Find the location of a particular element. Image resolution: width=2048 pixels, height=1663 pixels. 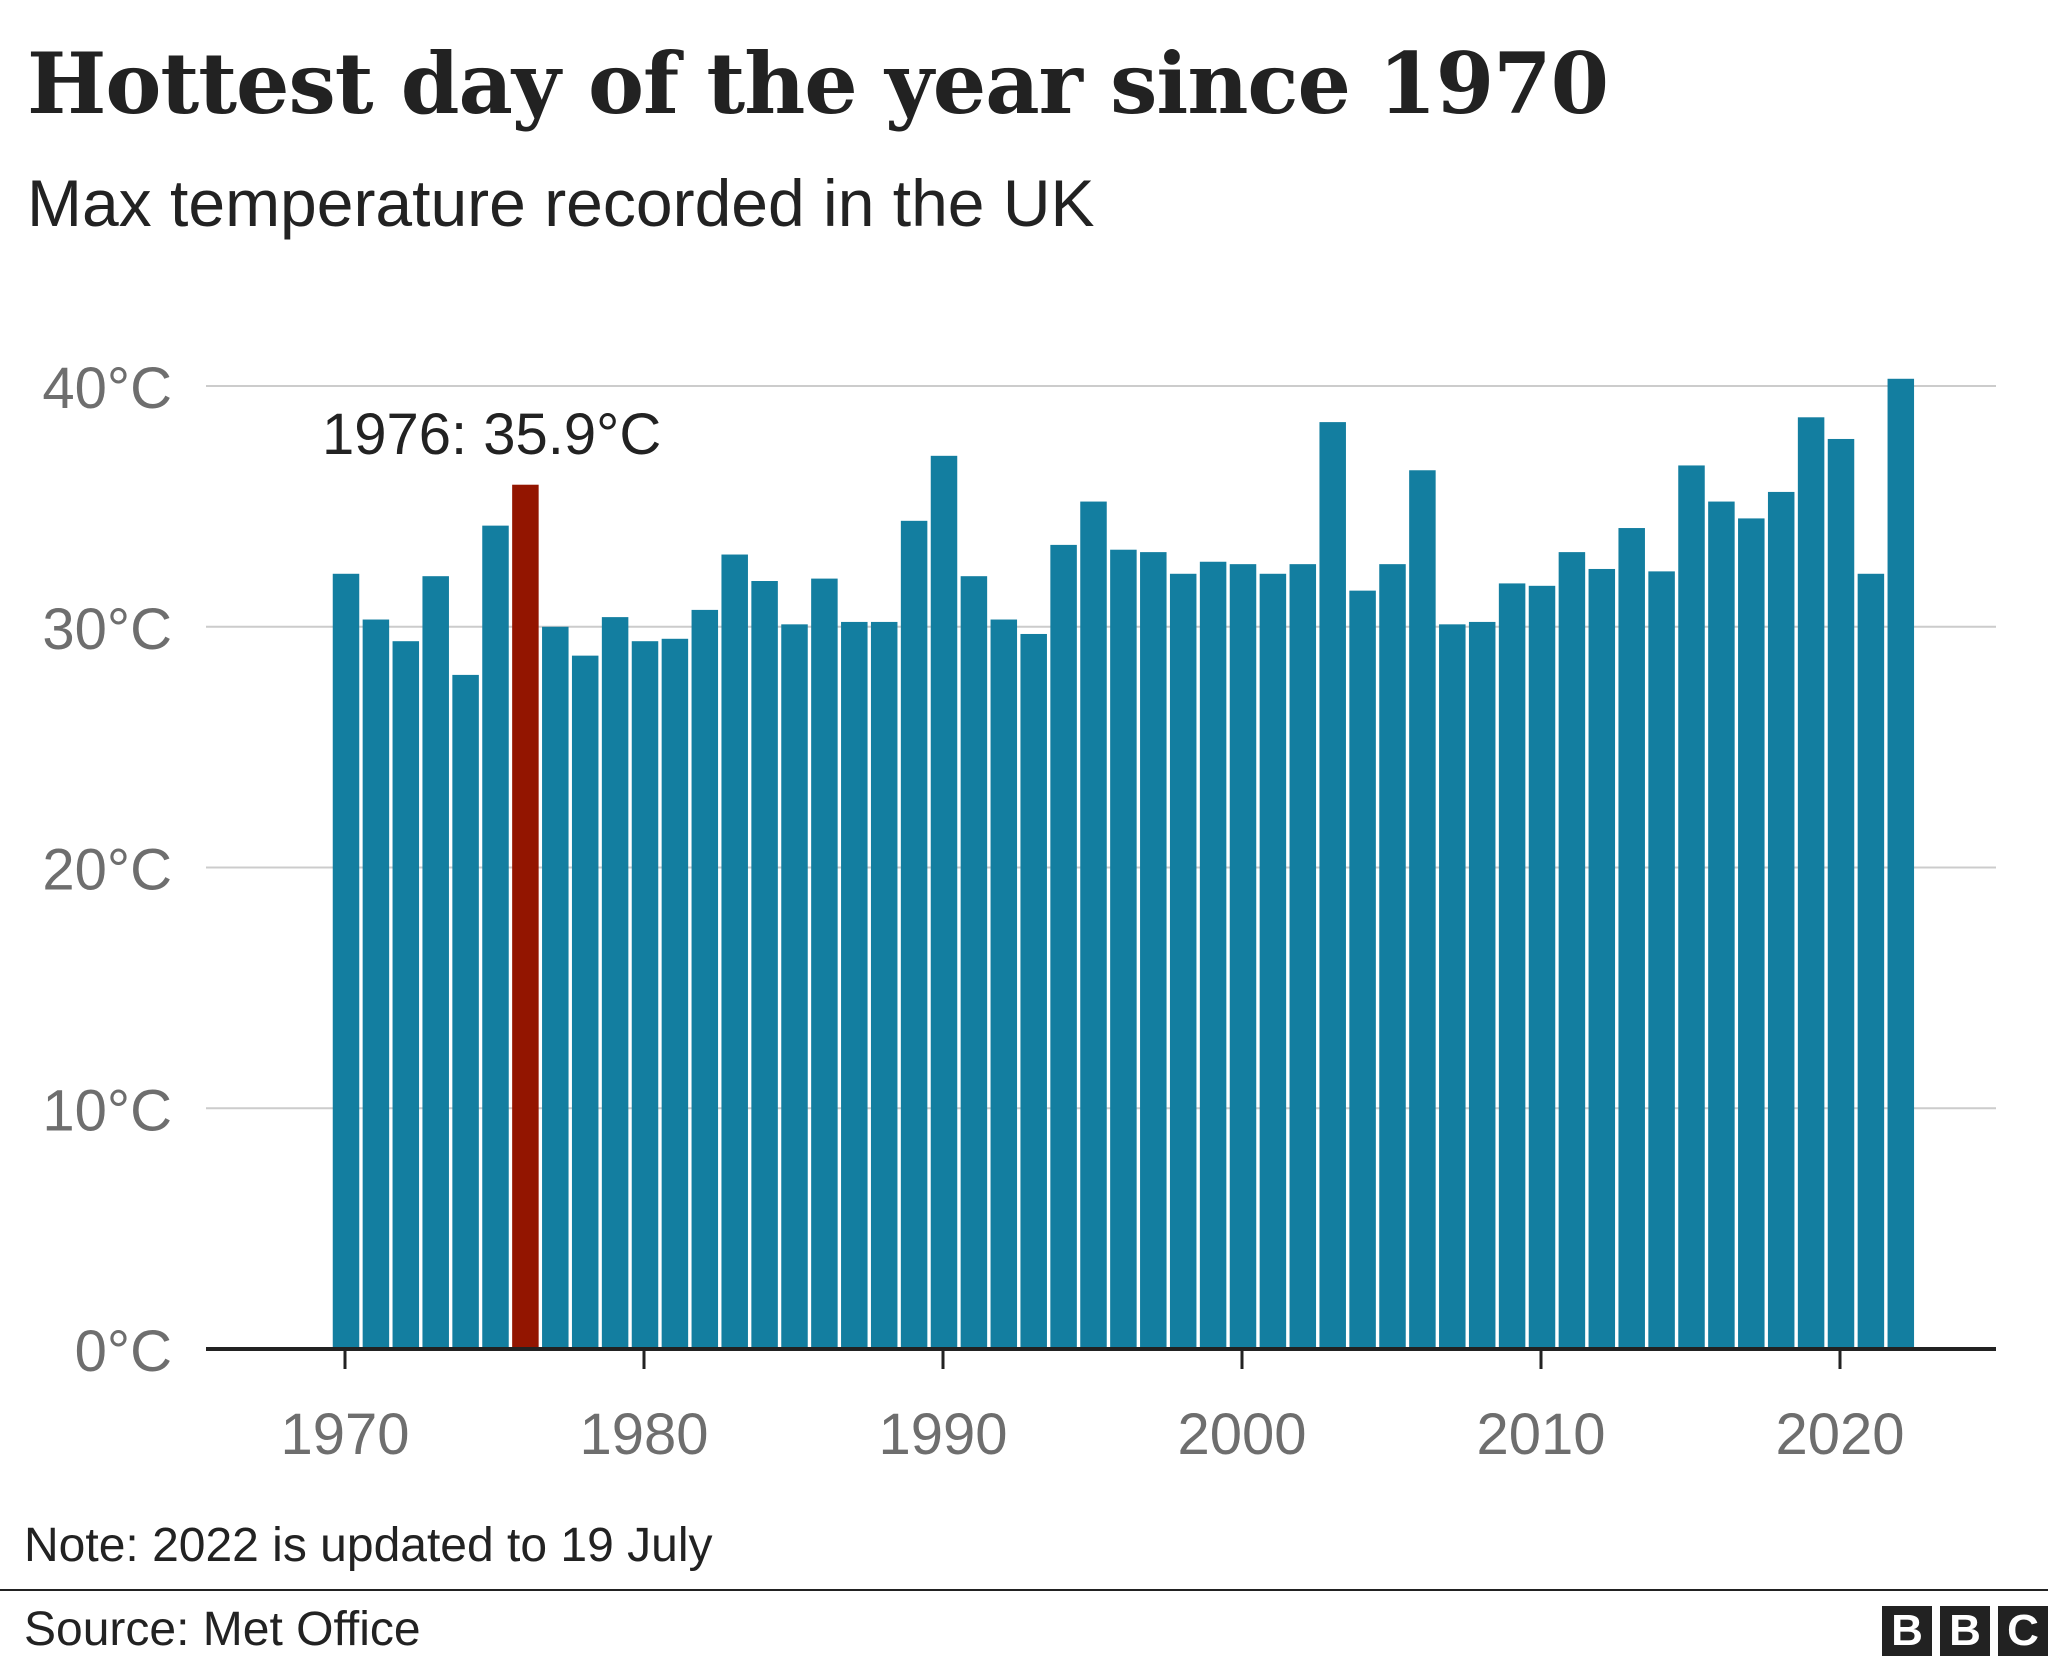

x-tick-label: 2010 is located at coordinates (1540, 1434).